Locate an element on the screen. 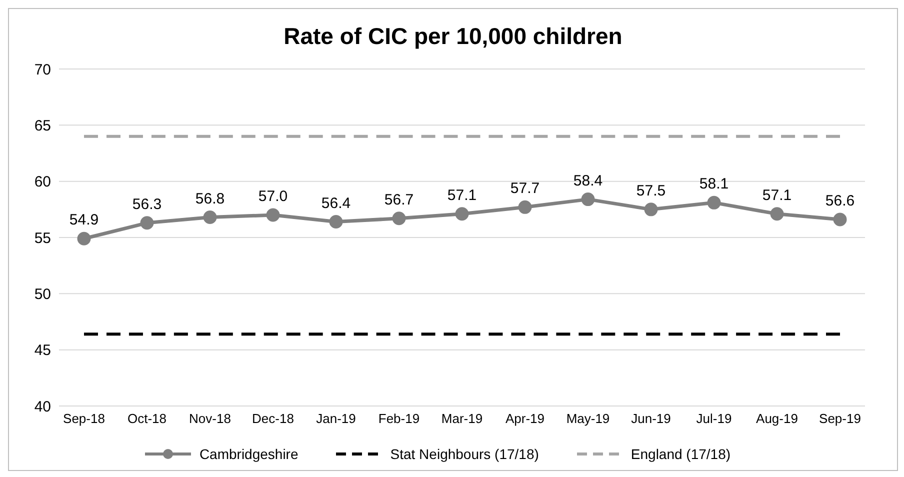 This screenshot has width=904, height=477. y-tick-label: 45 is located at coordinates (42, 351).